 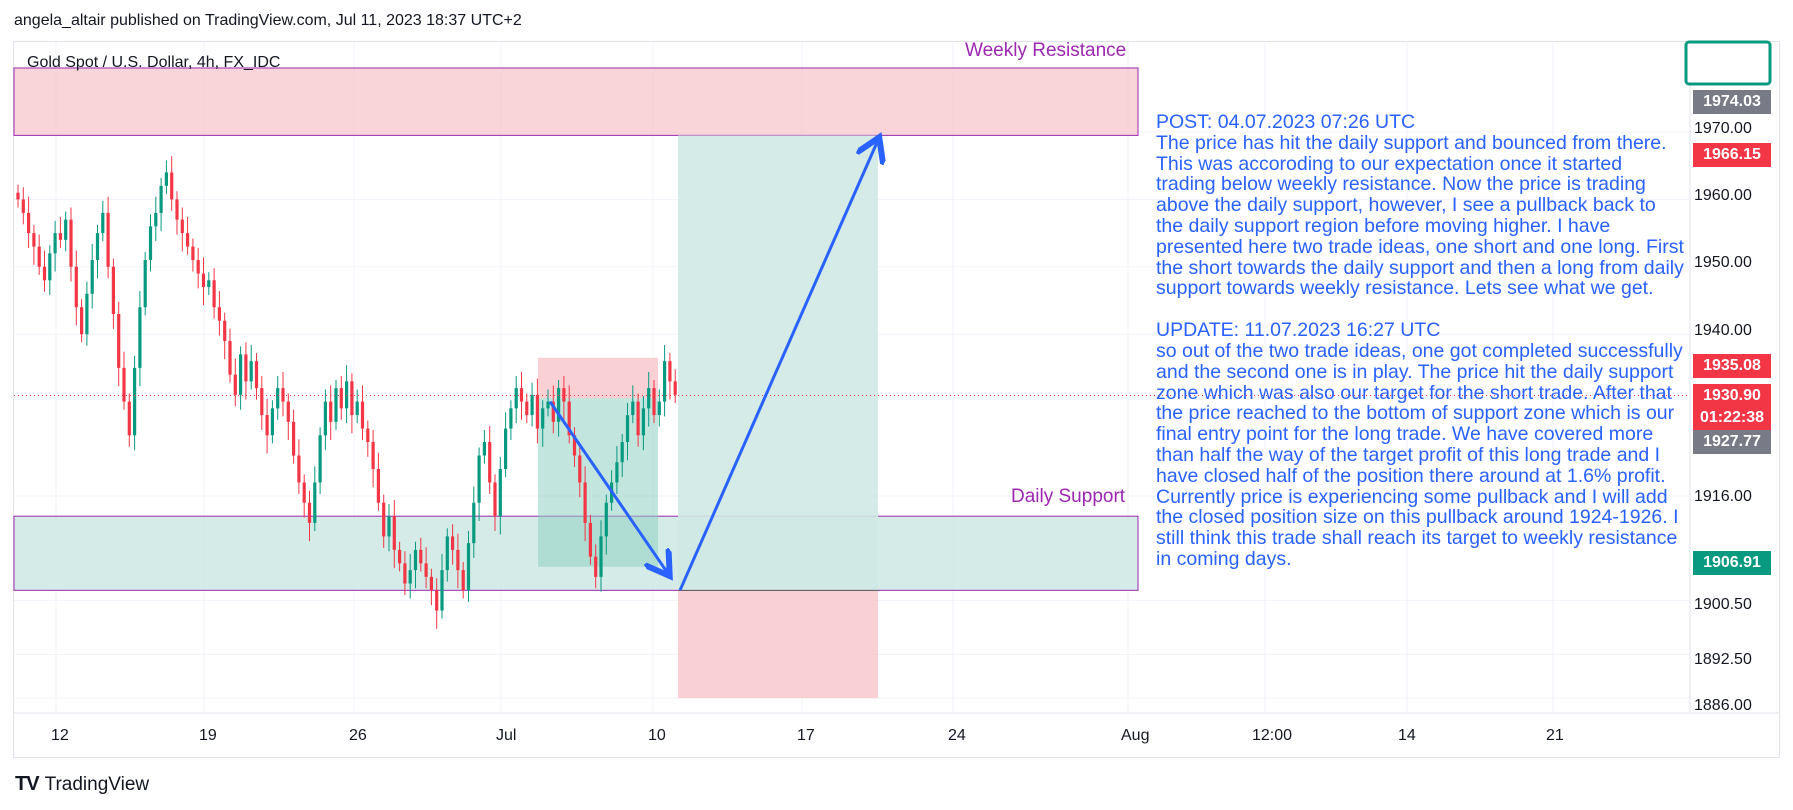 I want to click on y-tick-label: 1940.00, so click(x=1723, y=330).